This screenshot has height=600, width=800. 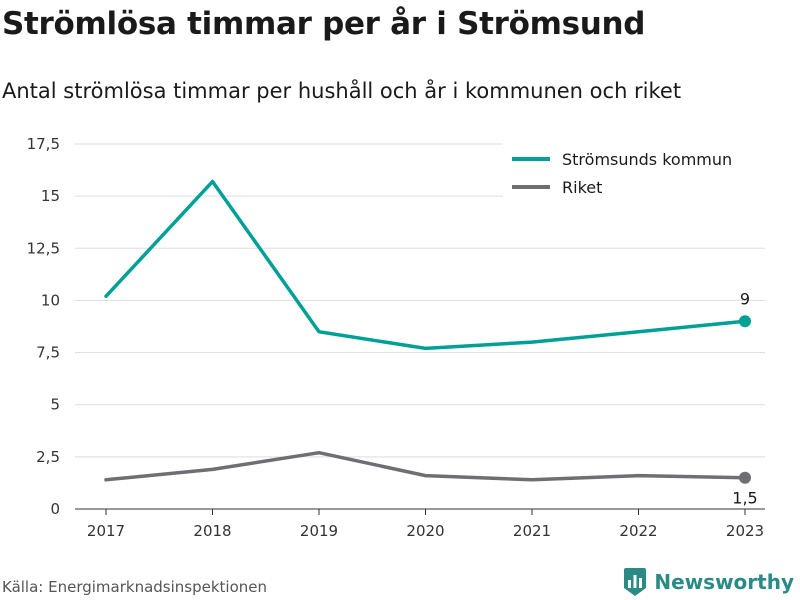 I want to click on x-tick-label: 2022, so click(x=638, y=531).